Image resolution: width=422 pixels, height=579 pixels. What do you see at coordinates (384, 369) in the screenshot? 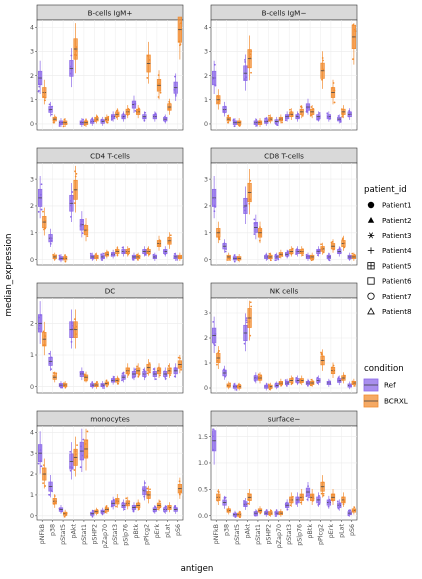
I see `legend-condition-title: condition` at bounding box center [384, 369].